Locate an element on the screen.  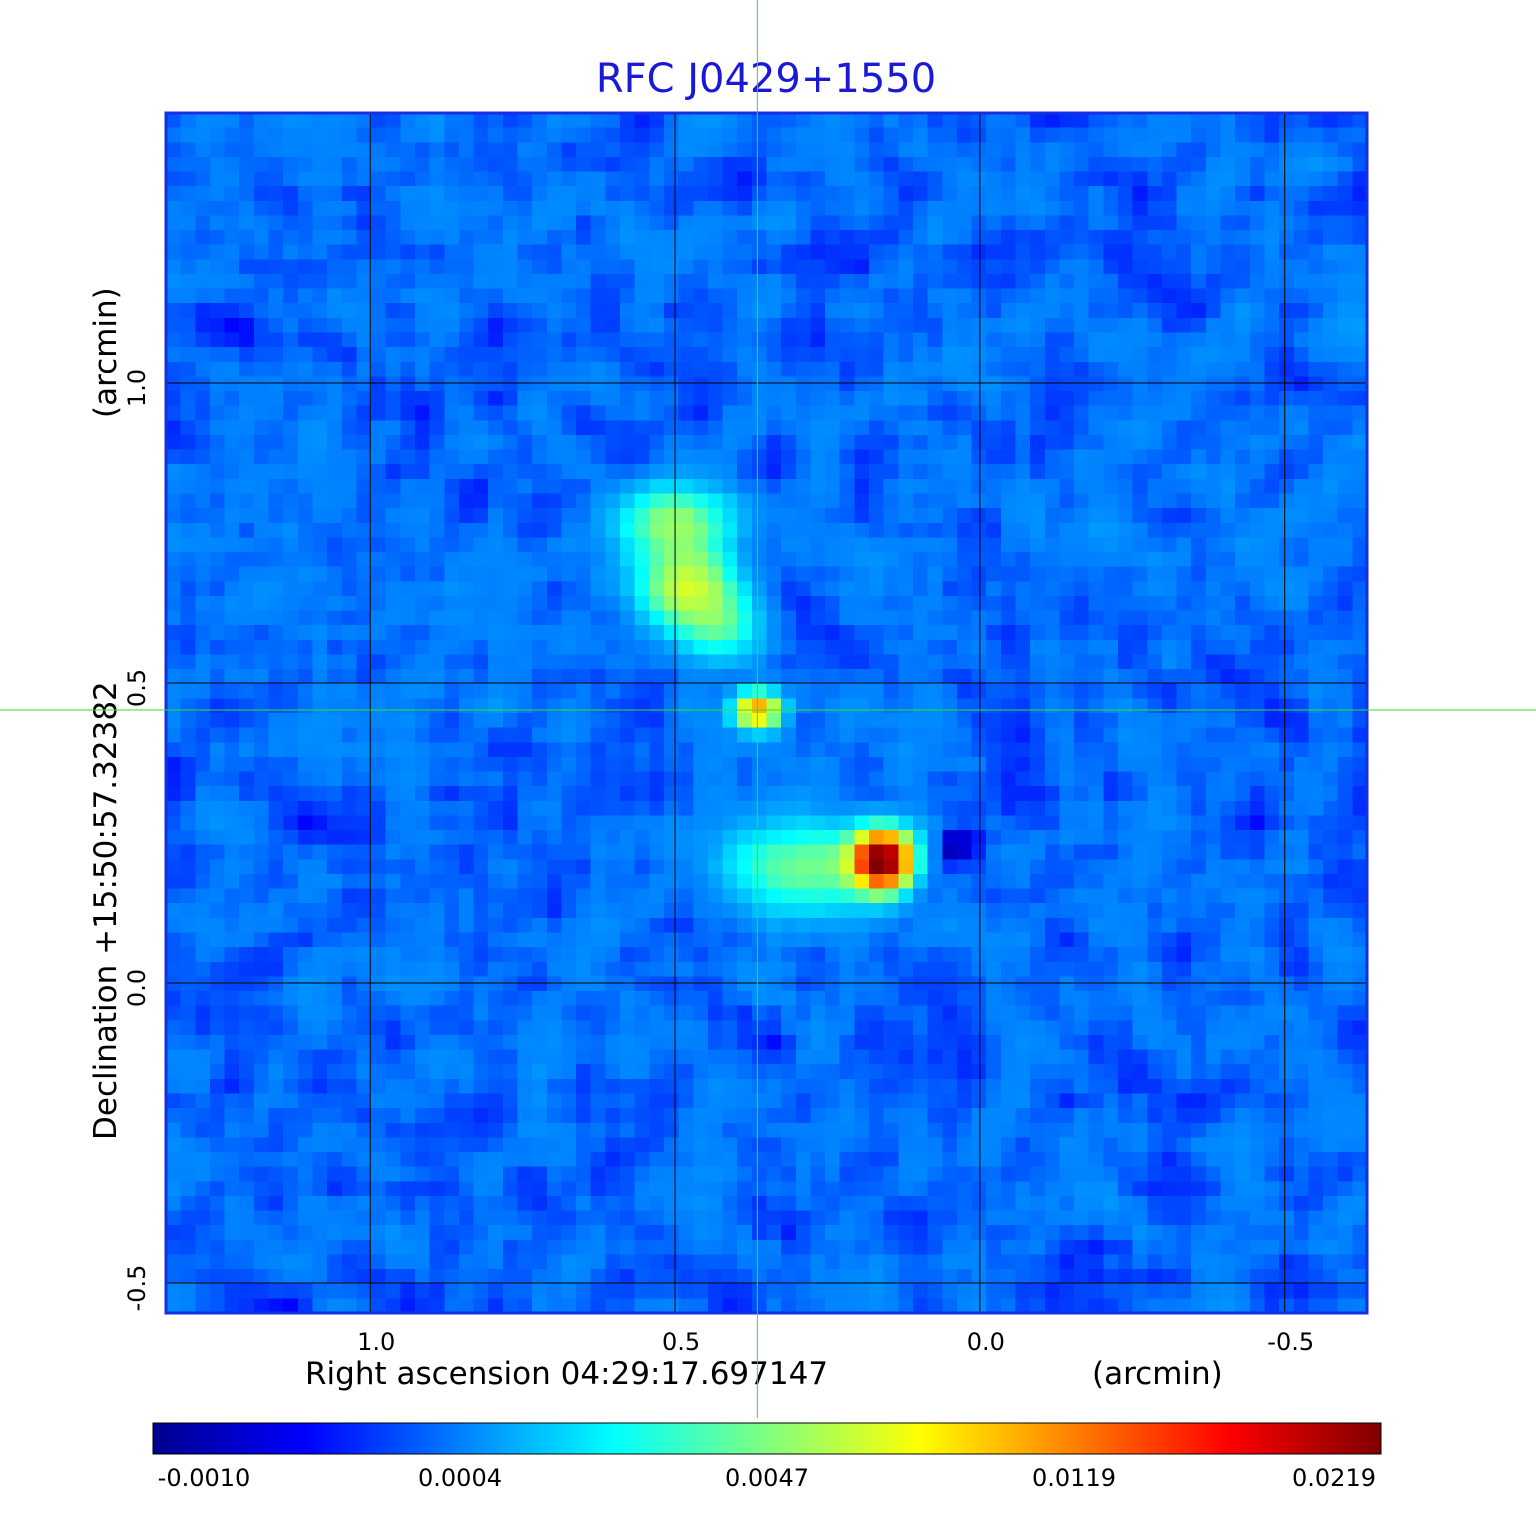
y-axis-label: Declination +15:50:57.32382 is located at coordinates (106, 910).